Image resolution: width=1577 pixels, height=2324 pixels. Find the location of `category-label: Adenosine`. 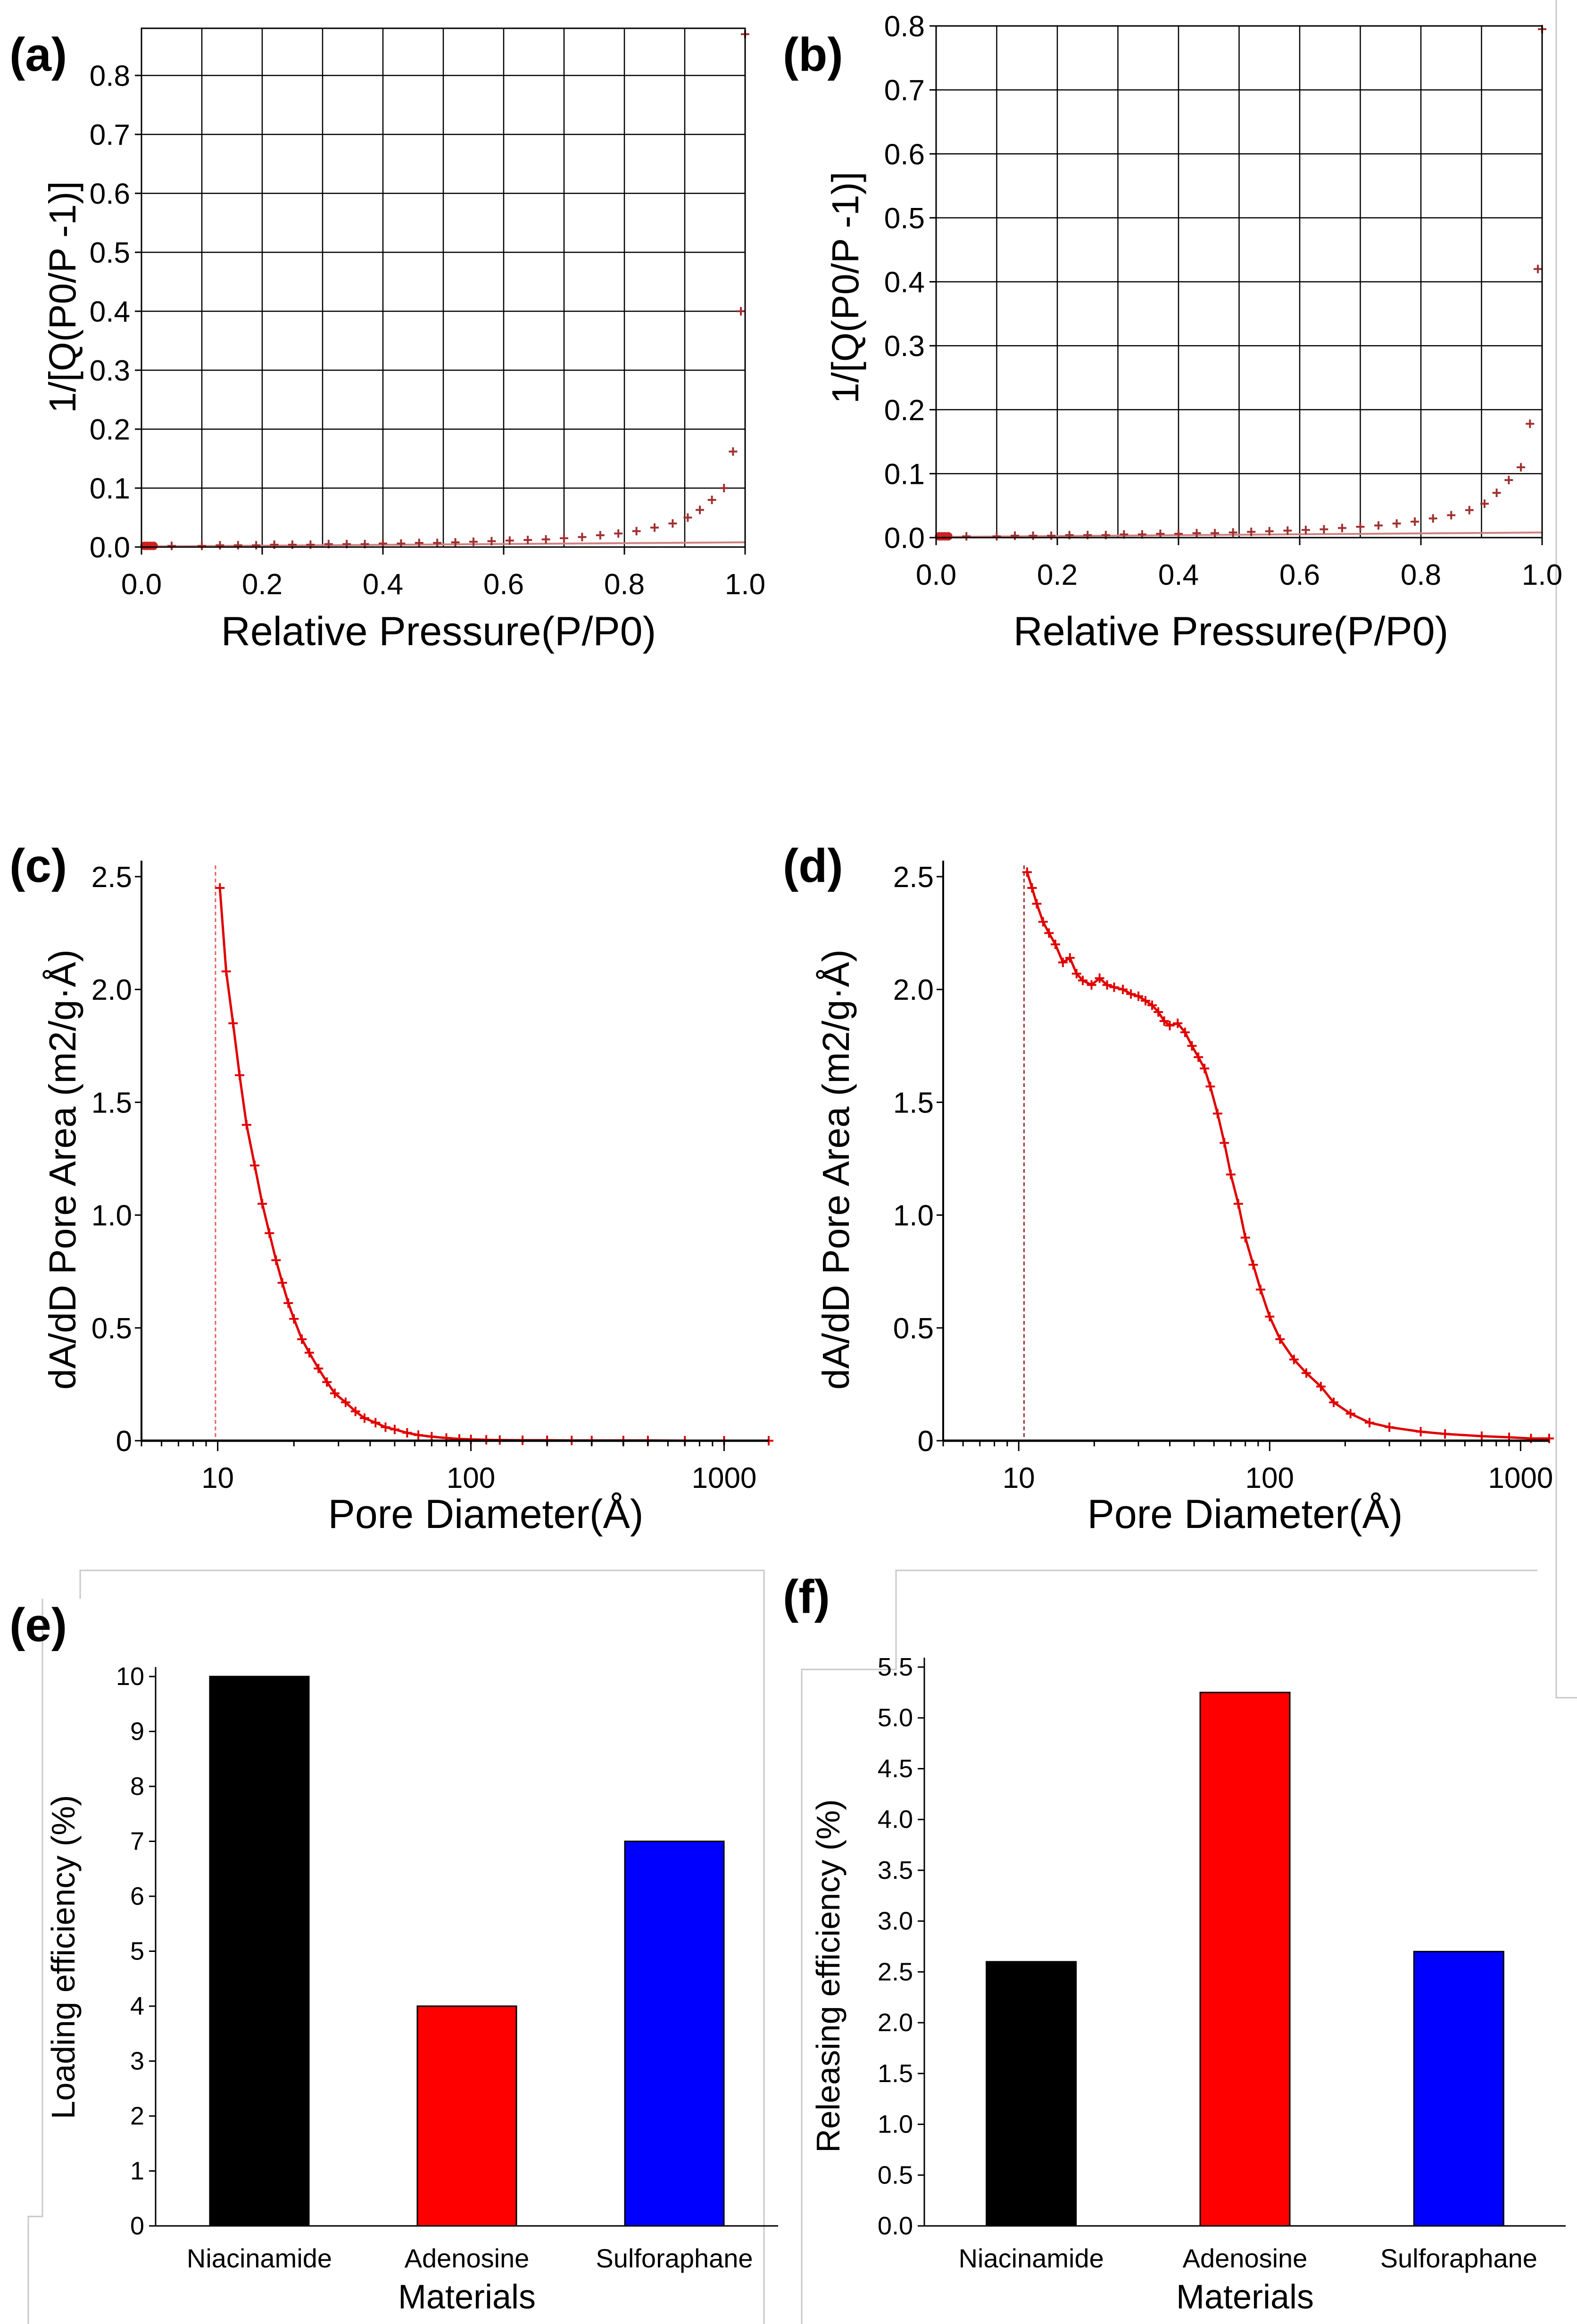

category-label: Adenosine is located at coordinates (1245, 2258).